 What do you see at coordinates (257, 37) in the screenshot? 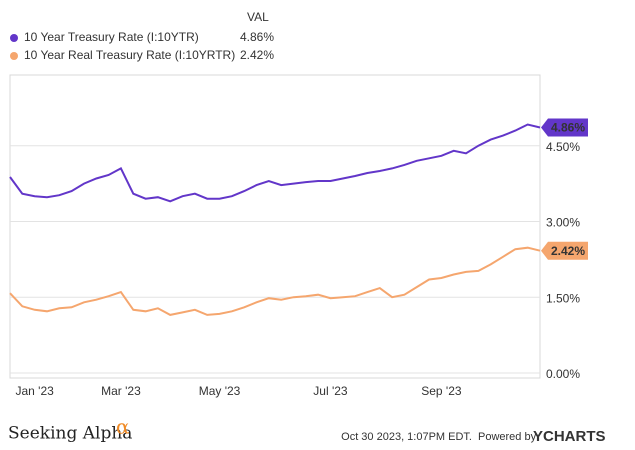
I see `legend-value: 4.86%` at bounding box center [257, 37].